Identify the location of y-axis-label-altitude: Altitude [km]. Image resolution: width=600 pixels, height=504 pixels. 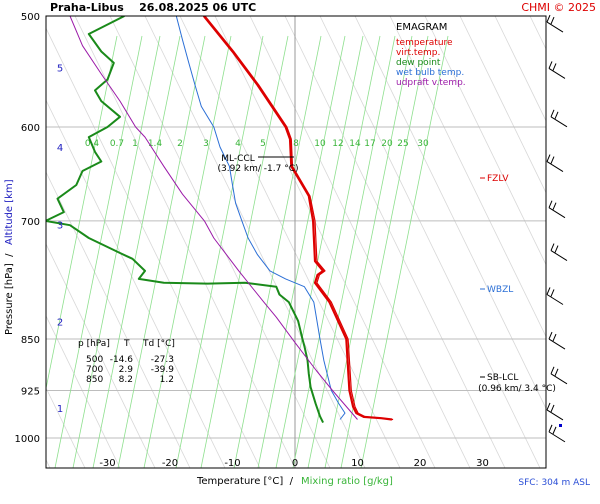
(9, 212).